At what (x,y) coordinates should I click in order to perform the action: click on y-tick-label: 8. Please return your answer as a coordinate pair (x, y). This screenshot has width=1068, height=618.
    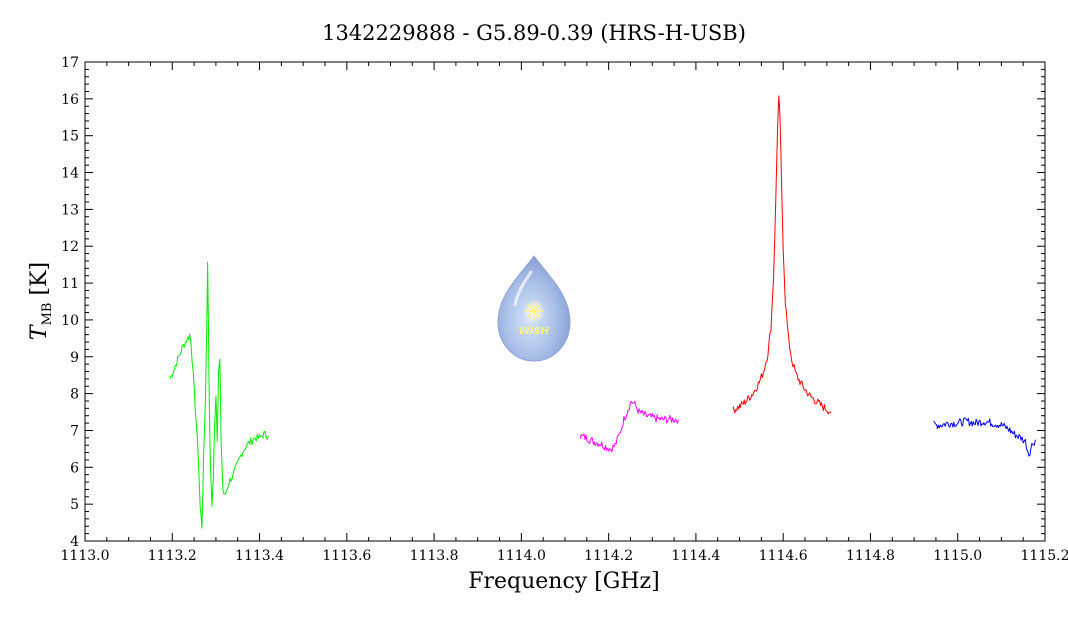
    Looking at the image, I should click on (74, 395).